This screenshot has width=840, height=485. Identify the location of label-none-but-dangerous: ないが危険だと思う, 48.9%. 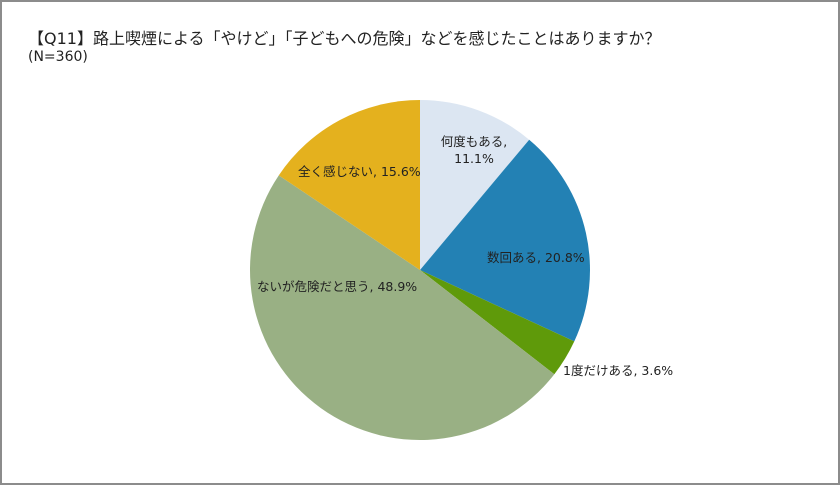
(337, 286).